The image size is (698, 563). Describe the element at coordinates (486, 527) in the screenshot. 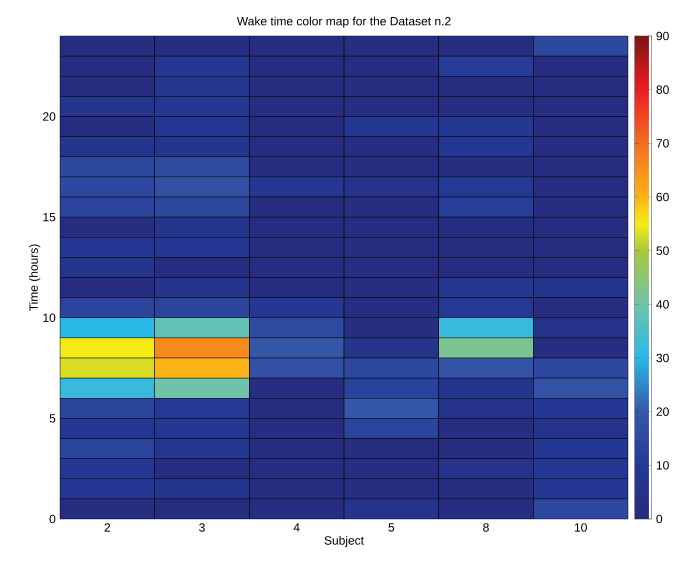

I see `x-tick-label: 8` at that location.